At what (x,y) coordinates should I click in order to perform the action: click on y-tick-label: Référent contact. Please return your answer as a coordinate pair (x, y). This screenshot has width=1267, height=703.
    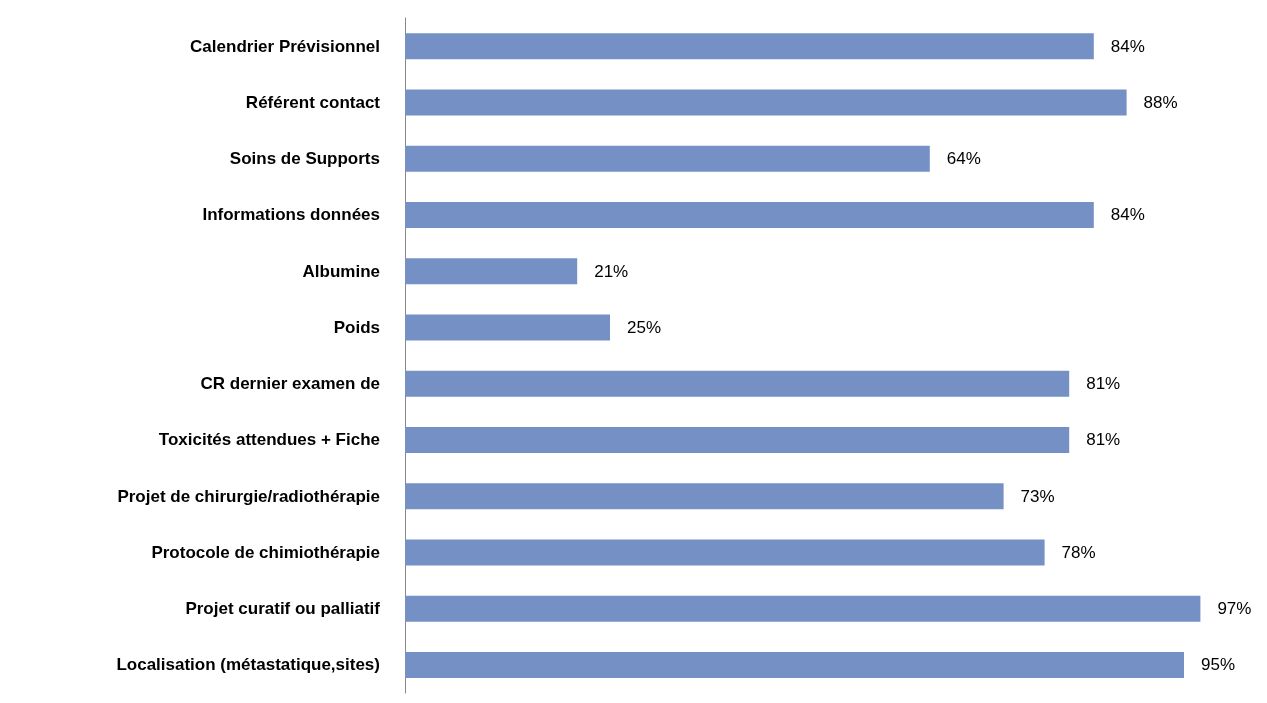
    Looking at the image, I should click on (313, 102).